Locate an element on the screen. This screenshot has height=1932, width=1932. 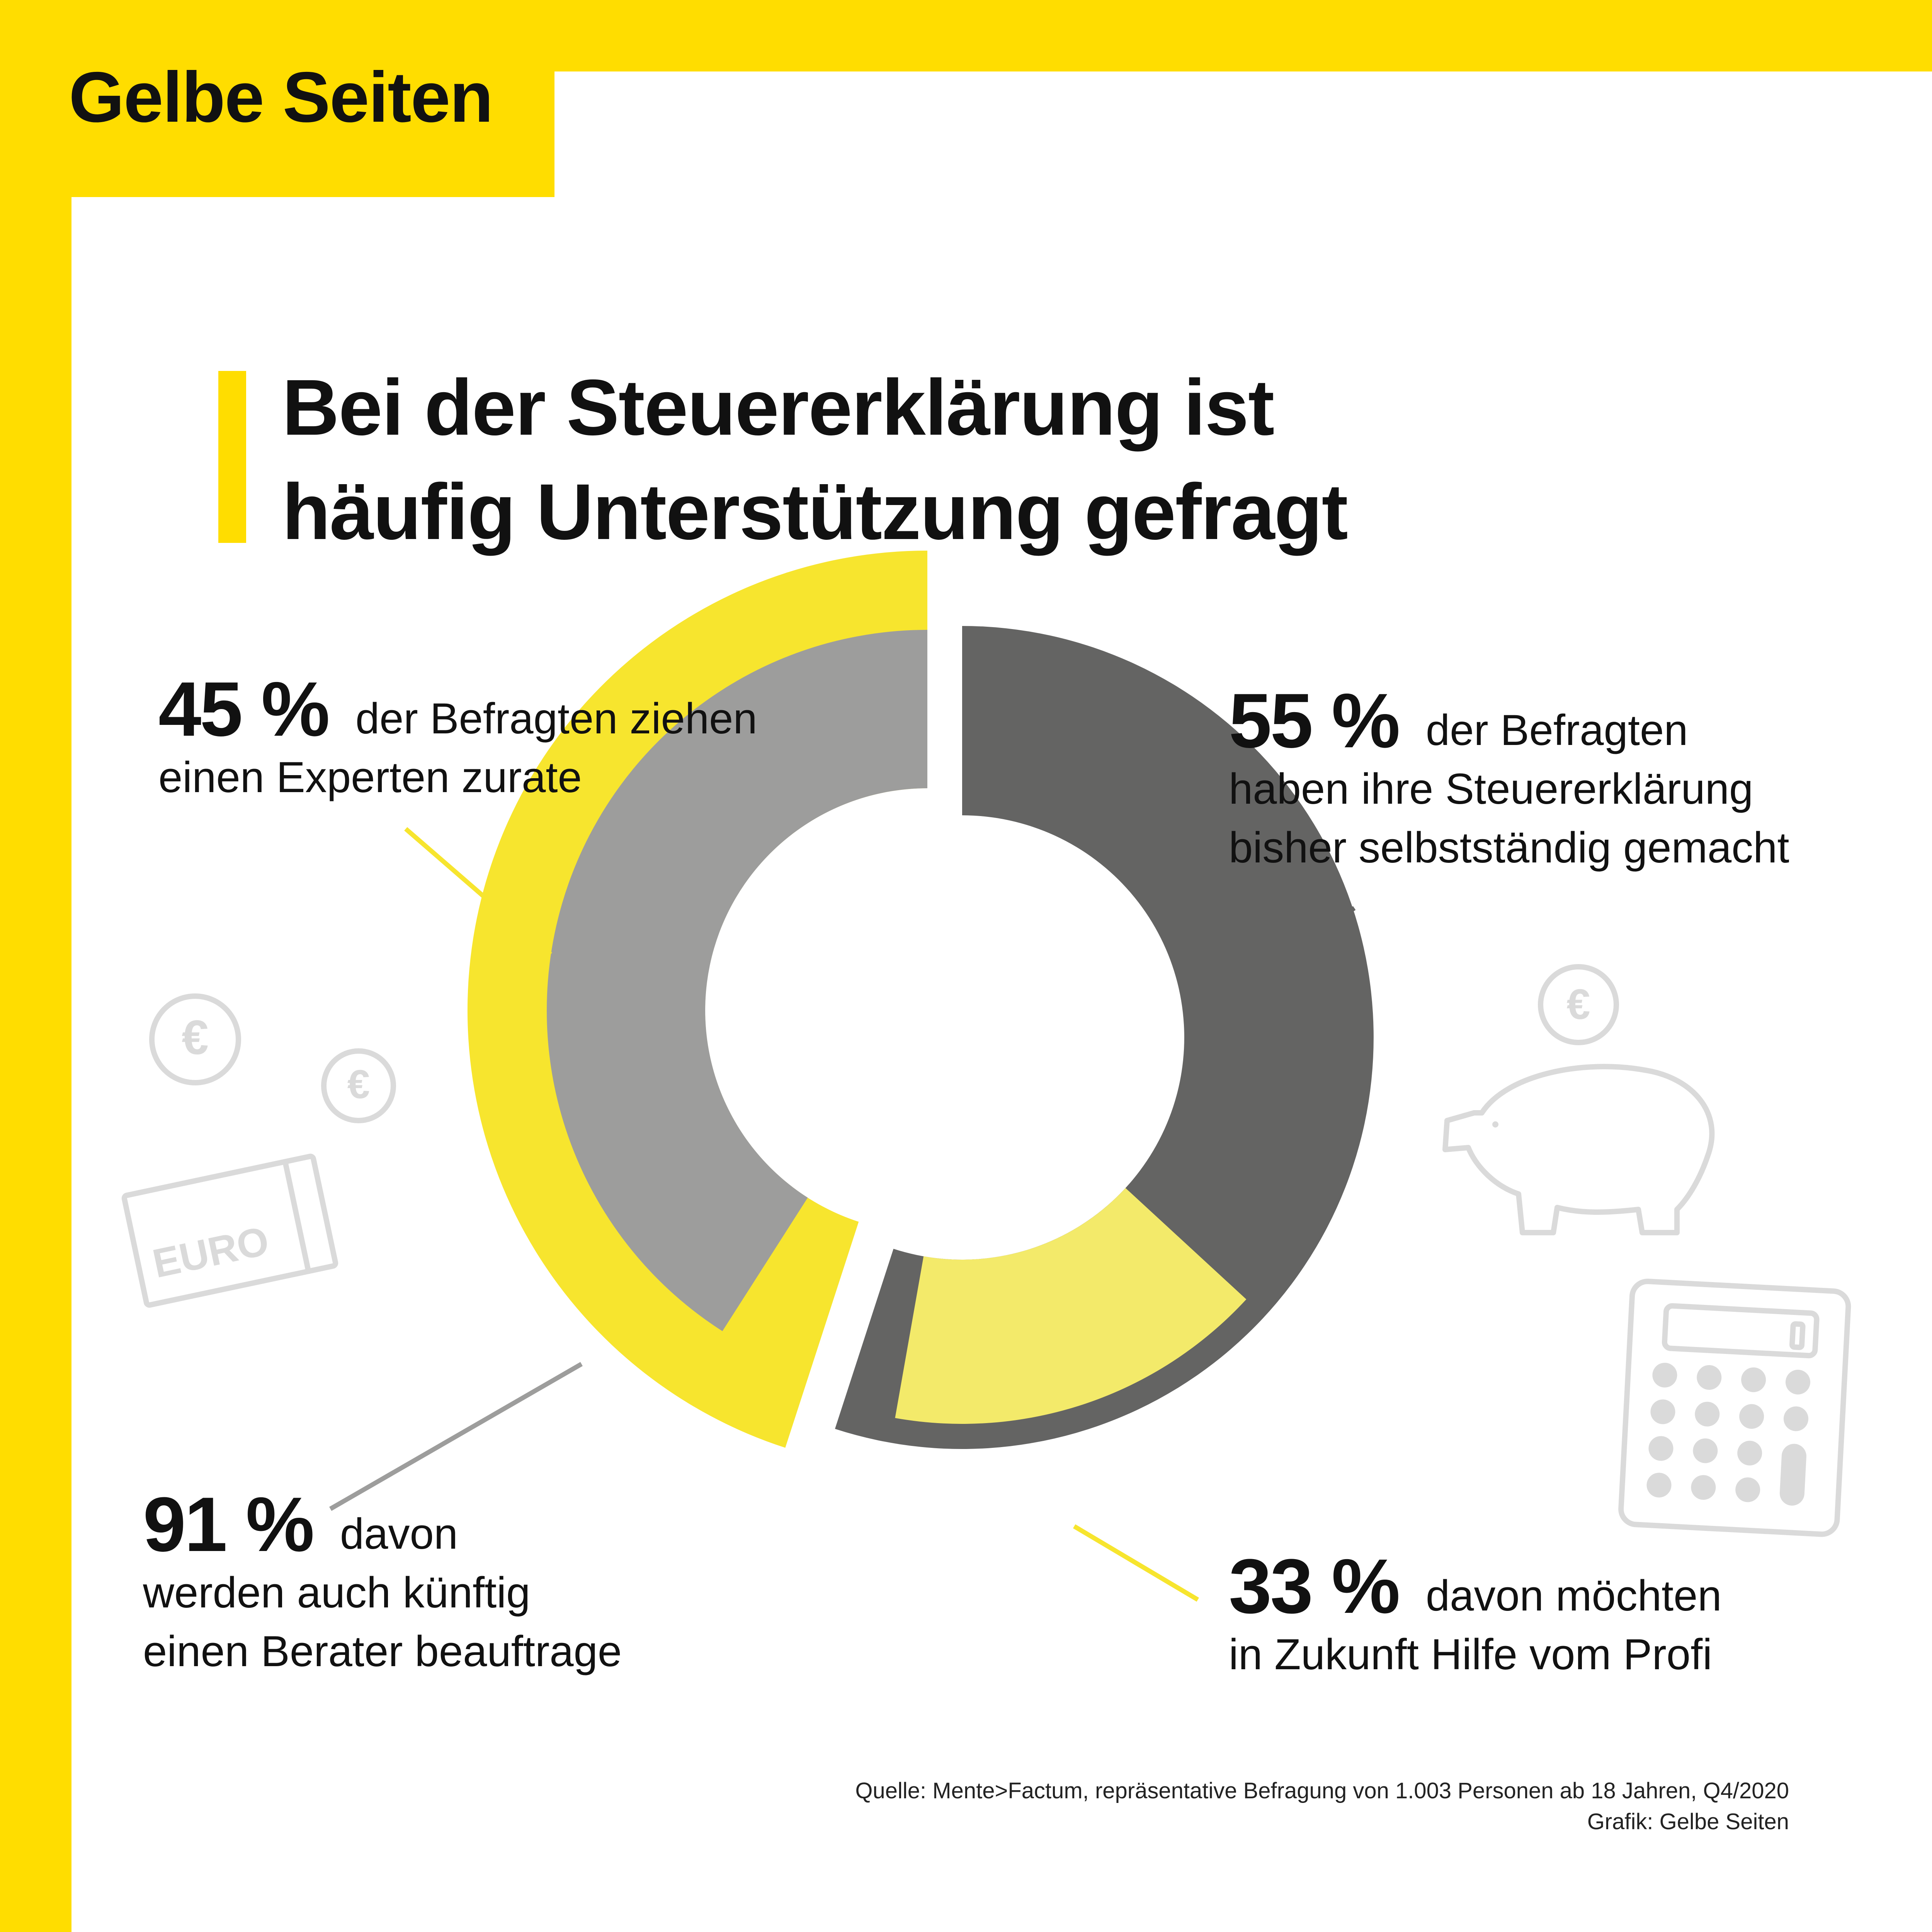
title-line: häufig Unterstützung gefragt is located at coordinates (815, 512).